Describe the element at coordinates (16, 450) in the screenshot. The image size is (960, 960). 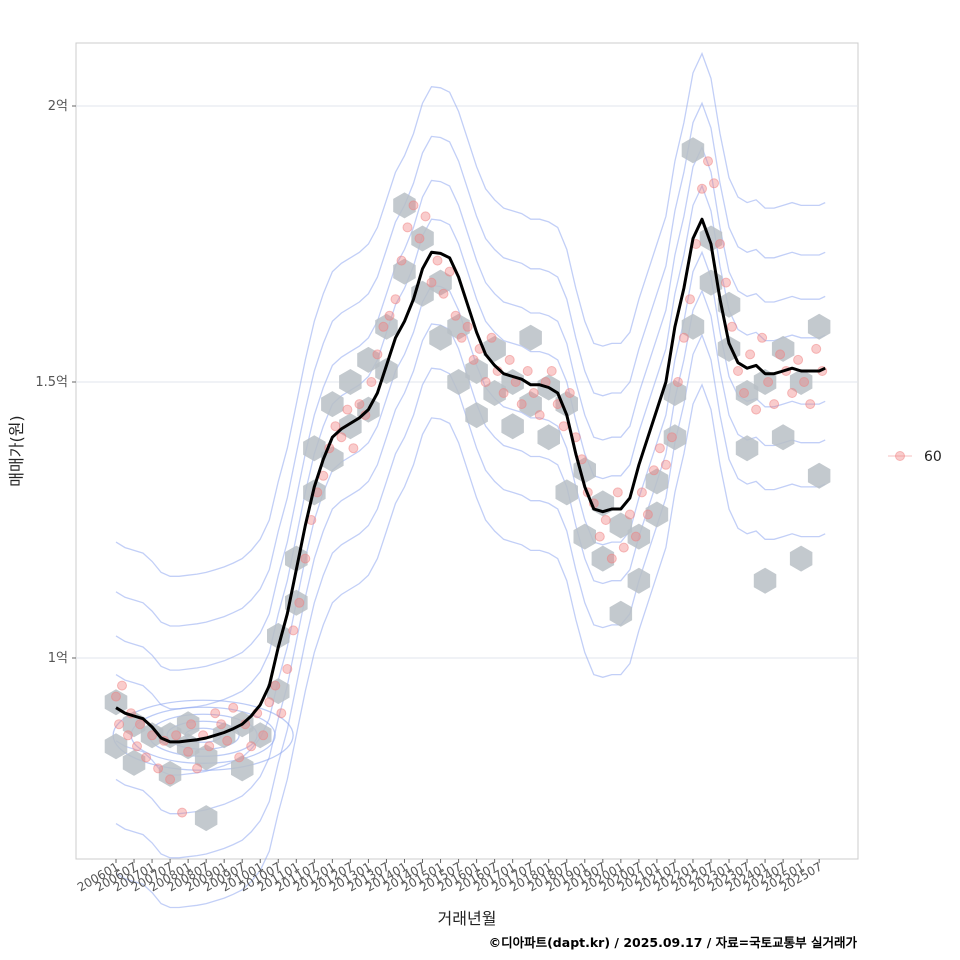
I see `y-axis-title: 매매가(원)` at that location.